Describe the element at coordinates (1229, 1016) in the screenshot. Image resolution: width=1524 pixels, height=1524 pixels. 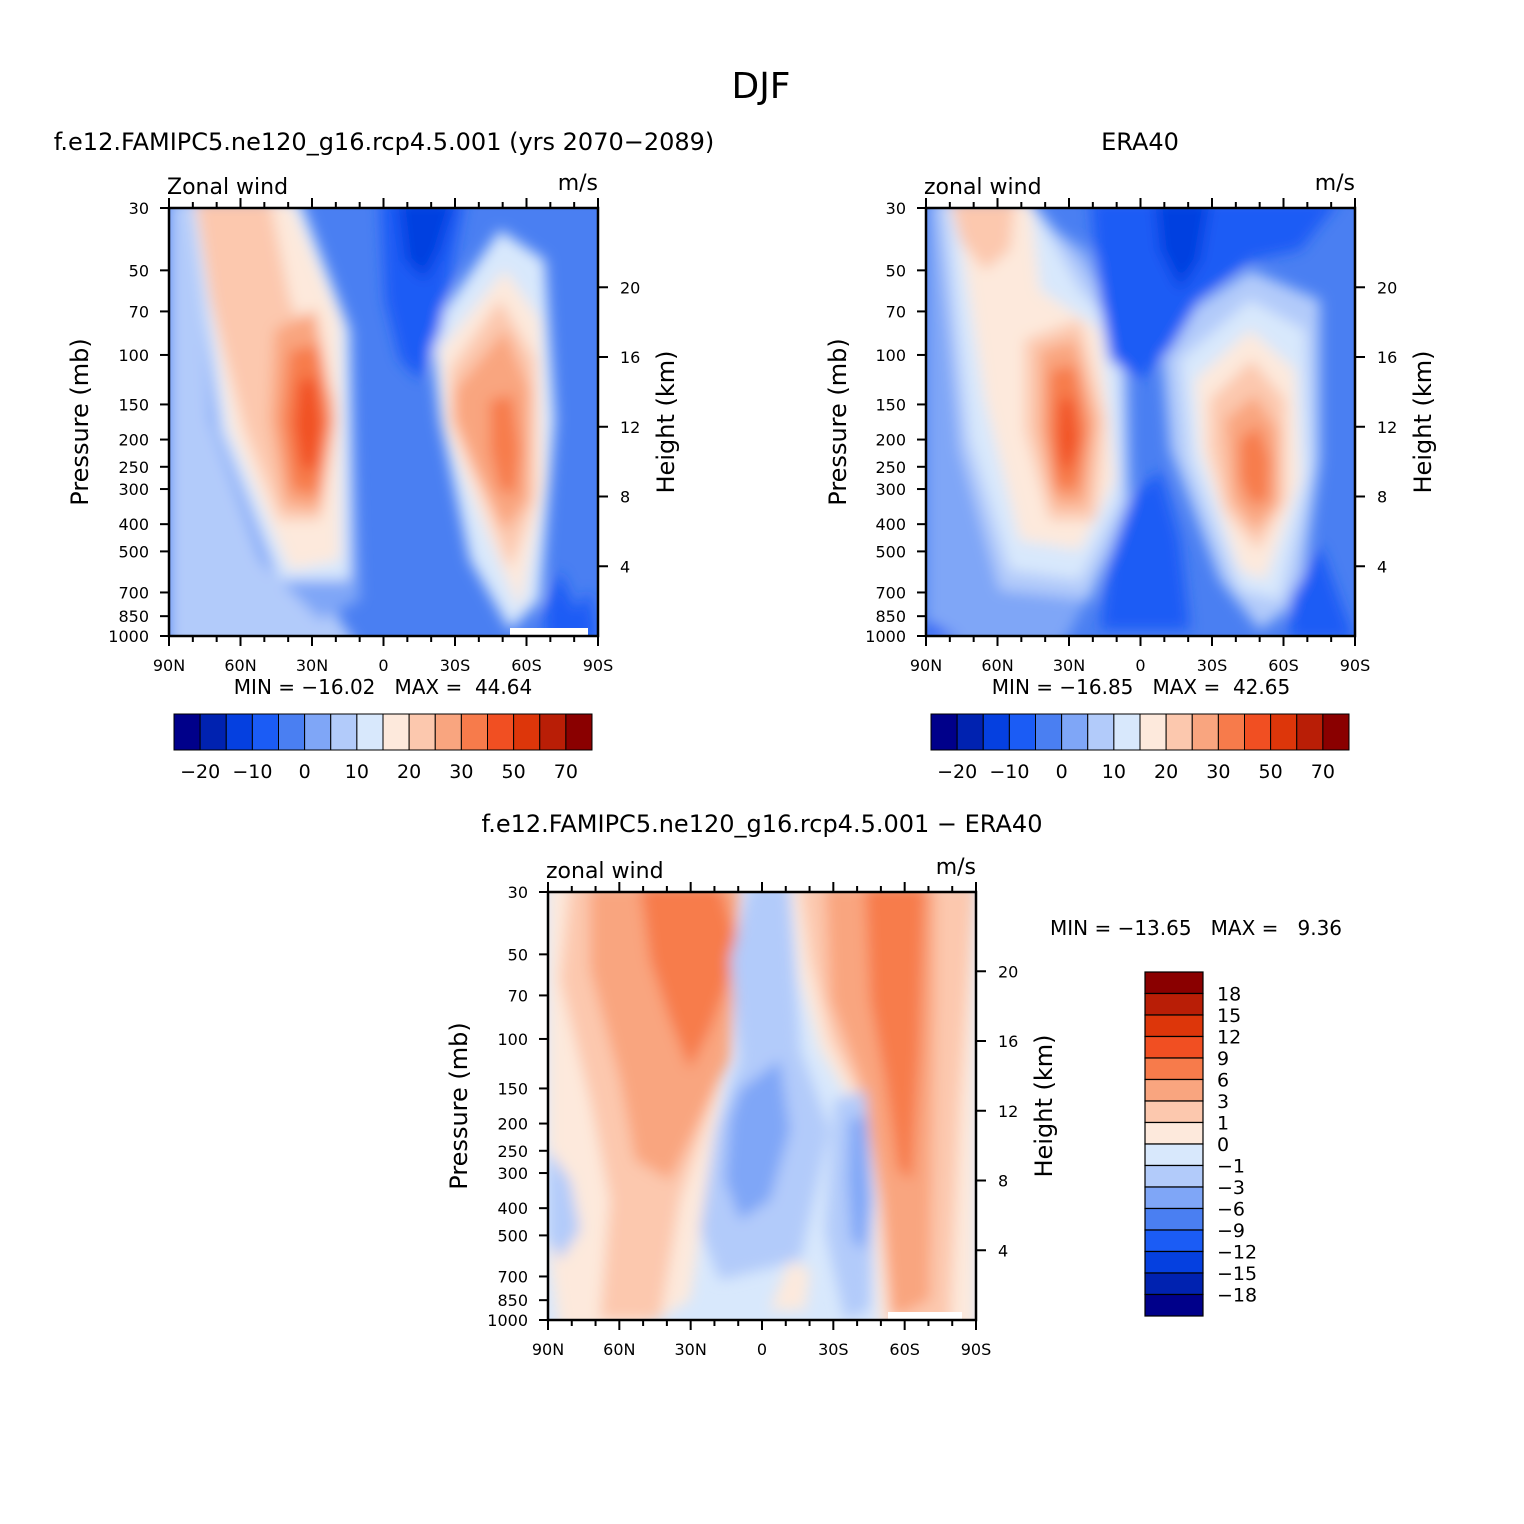
I see `panel-difference-colorbar-label: 15` at that location.